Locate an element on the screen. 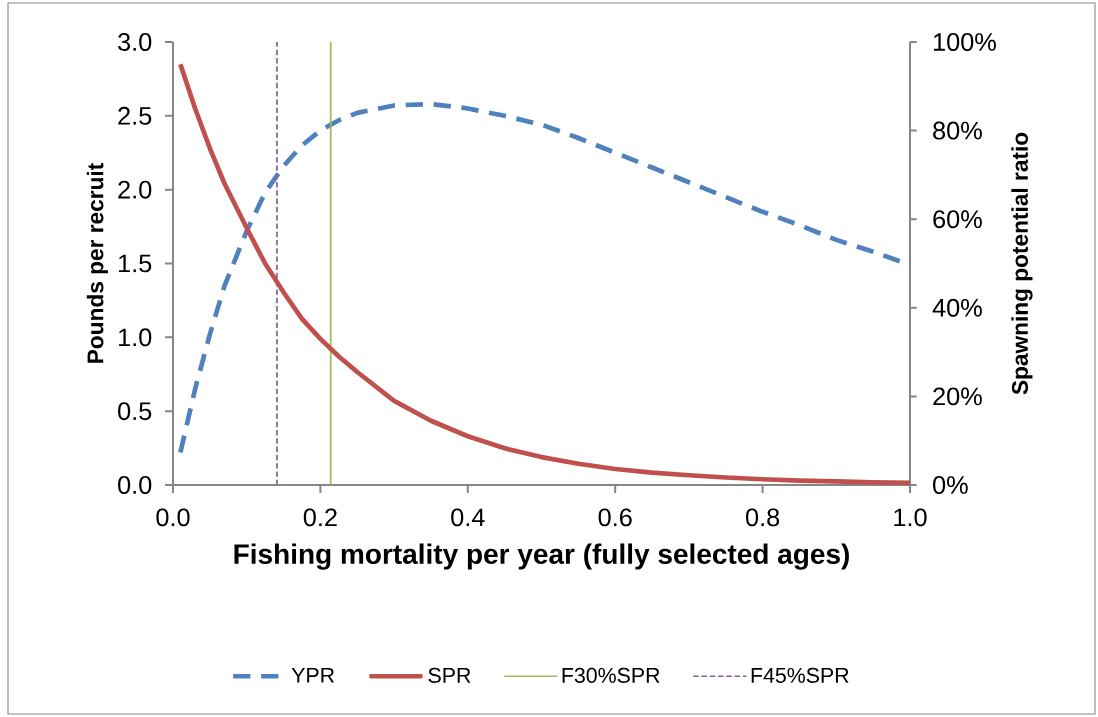  y-tick-label: 0.5 is located at coordinates (135, 411).